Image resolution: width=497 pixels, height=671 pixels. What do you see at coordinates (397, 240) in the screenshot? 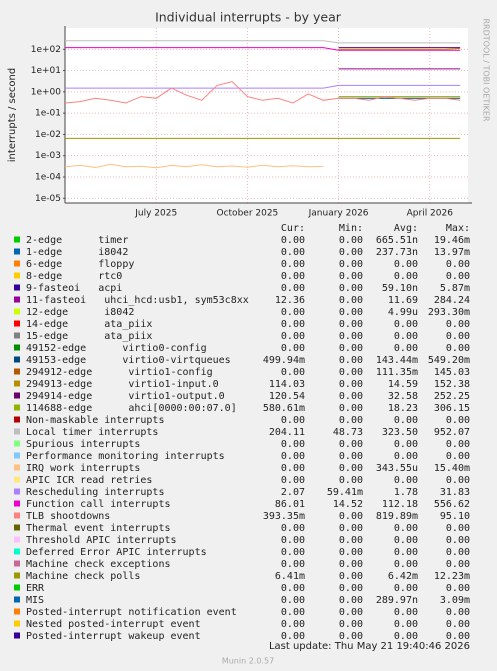
I see `legend-stat: 665.51n` at bounding box center [397, 240].